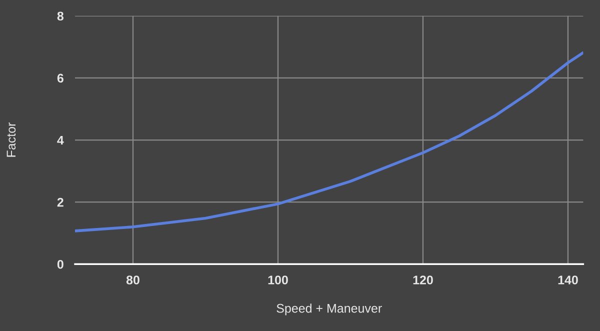 This screenshot has height=331, width=600. I want to click on x-tick-label: 120, so click(423, 280).